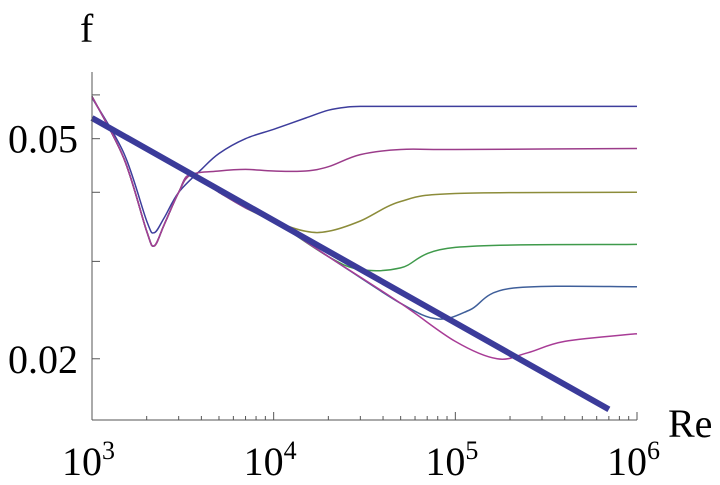 Image resolution: width=720 pixels, height=485 pixels. I want to click on x-tick-label: 10⁴, so click(270, 460).